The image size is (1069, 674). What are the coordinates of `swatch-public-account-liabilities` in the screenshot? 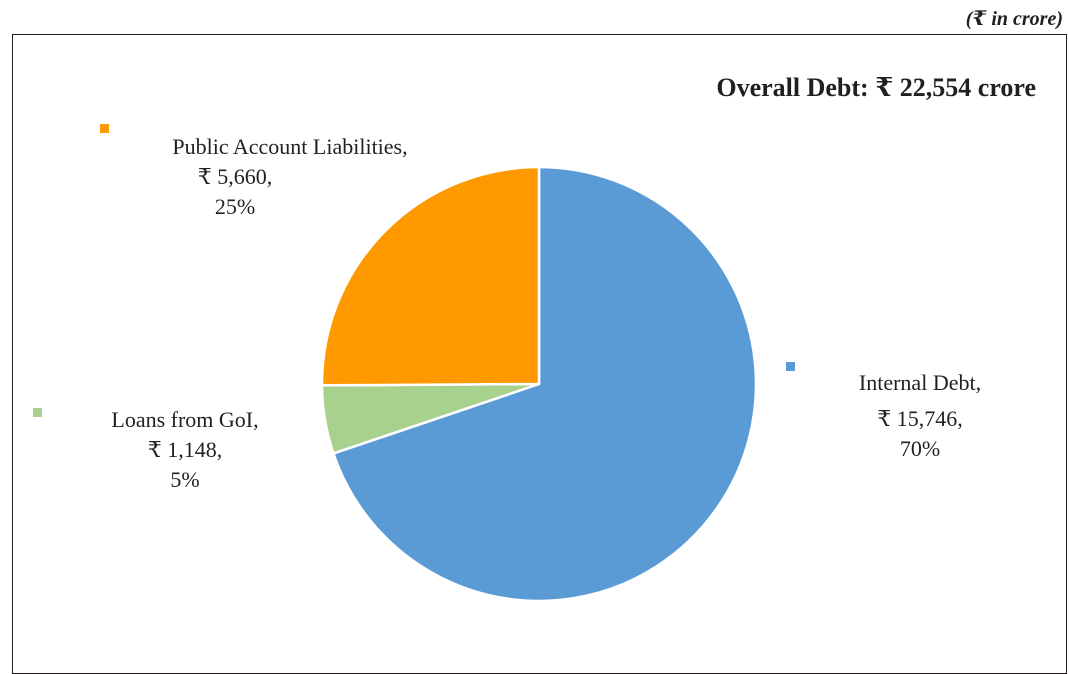 It's located at (104, 128).